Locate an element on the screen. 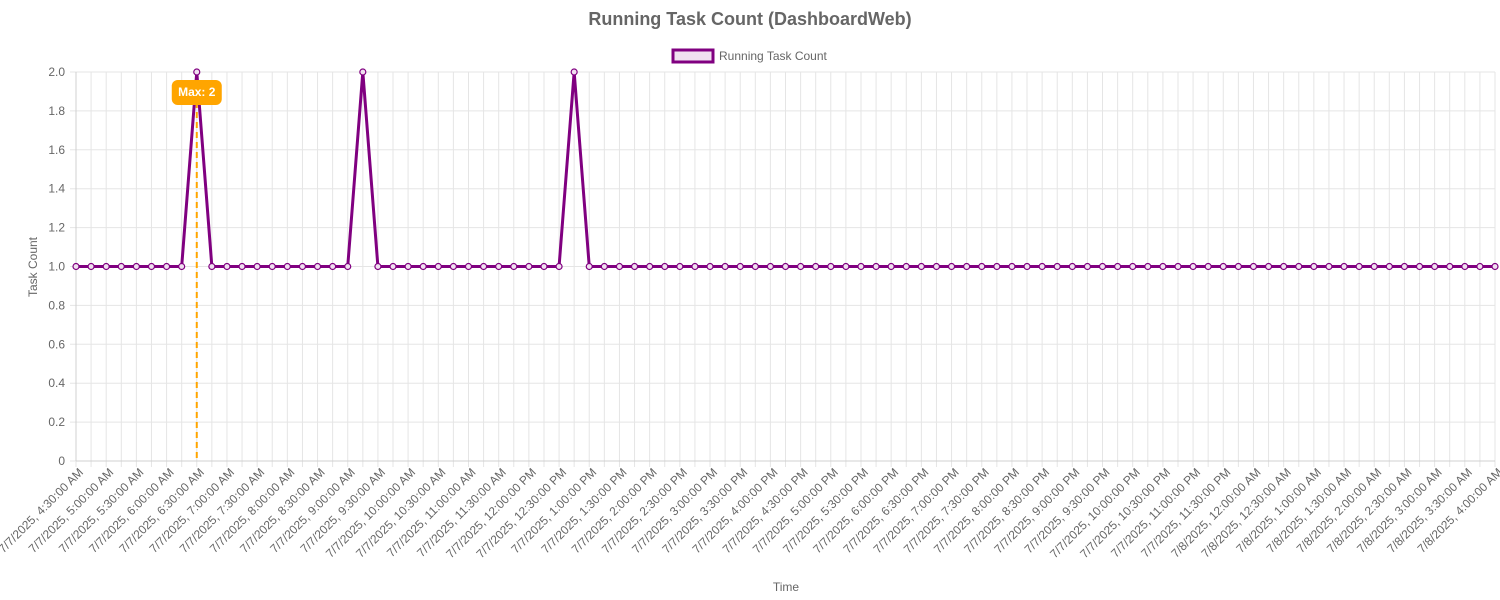 The image size is (1500, 600). legend-label: Running Task Count is located at coordinates (773, 56).